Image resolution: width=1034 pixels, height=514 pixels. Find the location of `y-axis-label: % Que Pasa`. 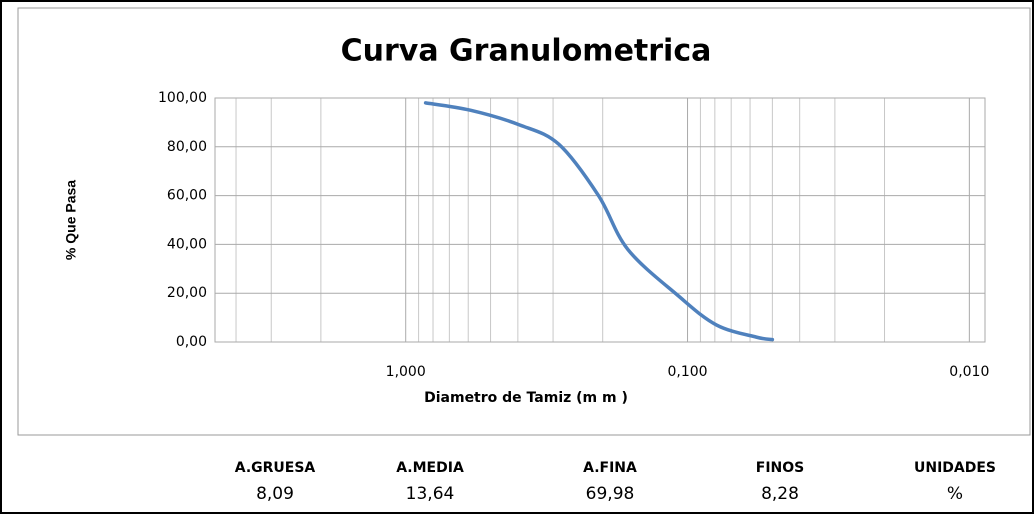

y-axis-label: % Que Pasa is located at coordinates (71, 220).